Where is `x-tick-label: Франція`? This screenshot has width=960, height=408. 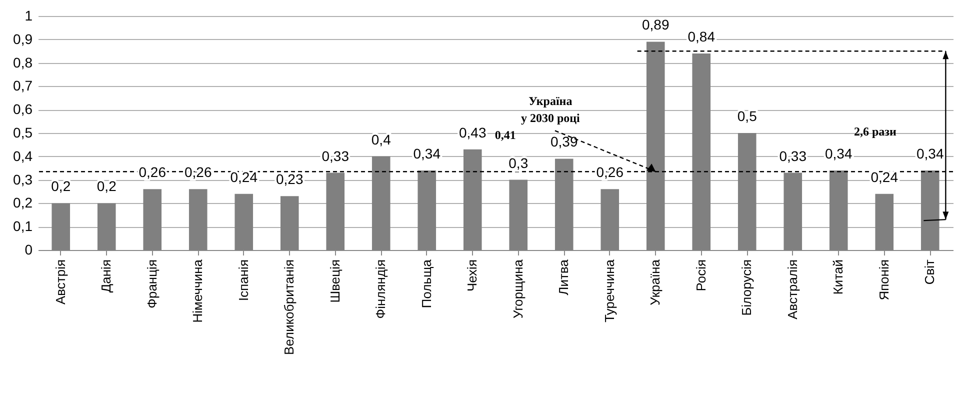
x-tick-label: Франція is located at coordinates (152, 284).